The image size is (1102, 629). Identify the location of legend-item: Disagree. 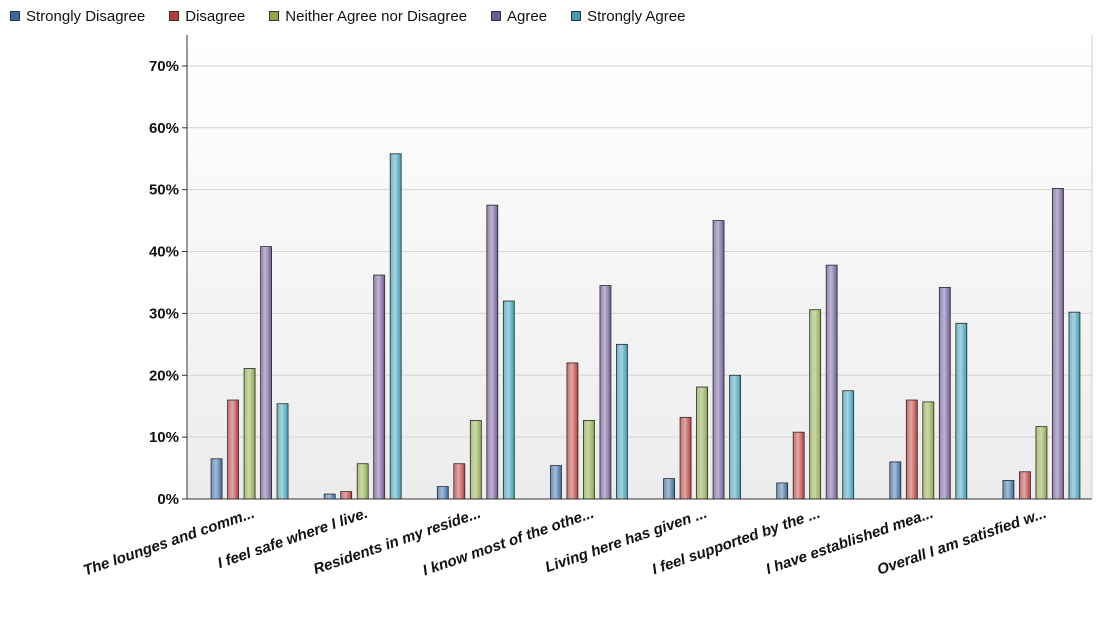
(207, 16).